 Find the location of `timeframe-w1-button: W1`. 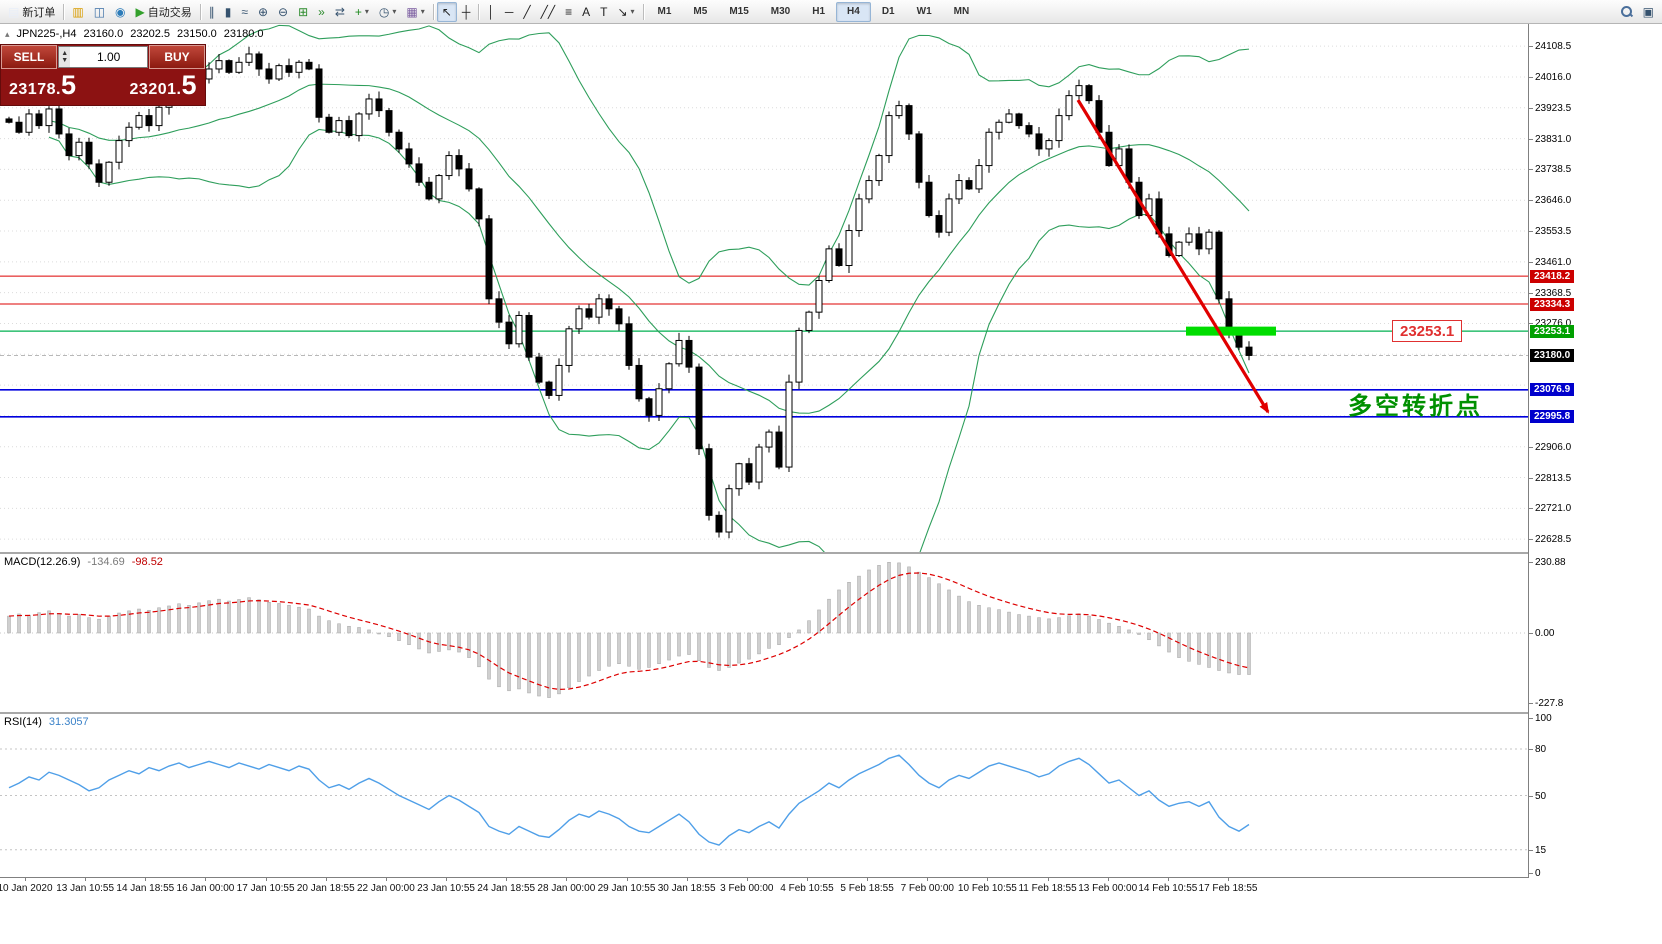

timeframe-w1-button: W1 is located at coordinates (924, 12).